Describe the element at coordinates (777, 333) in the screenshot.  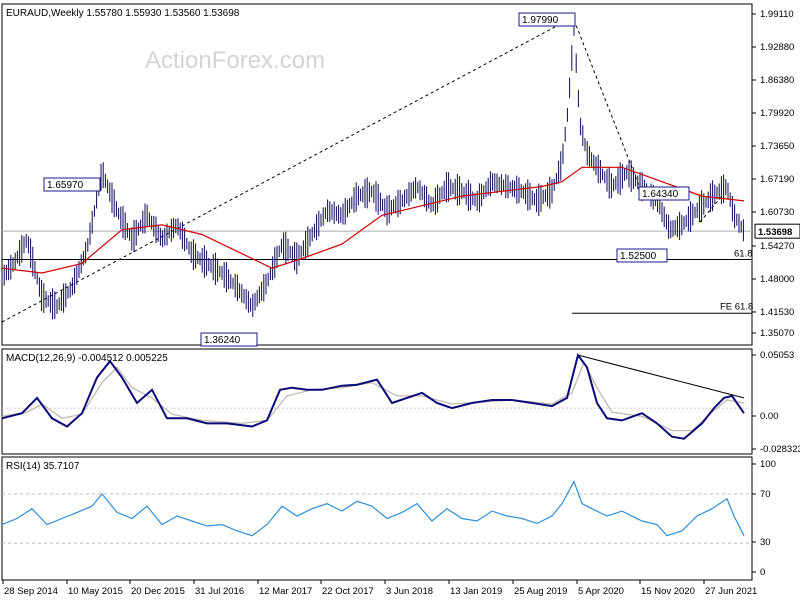
I see `price-y-tick-label: 1.35070` at that location.